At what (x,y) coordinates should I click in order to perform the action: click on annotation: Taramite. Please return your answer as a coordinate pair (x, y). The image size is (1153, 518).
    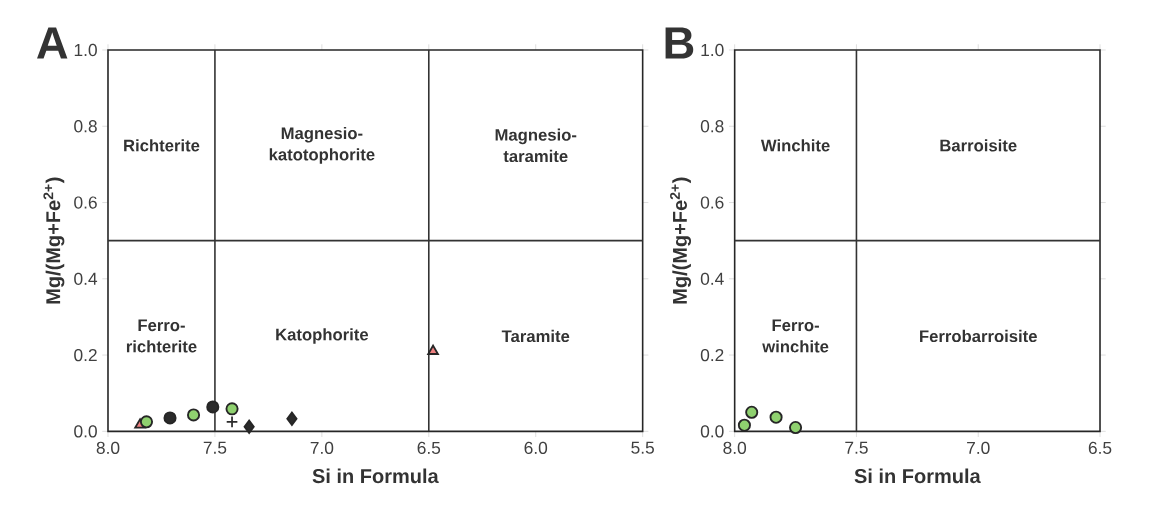
    Looking at the image, I should click on (535, 336).